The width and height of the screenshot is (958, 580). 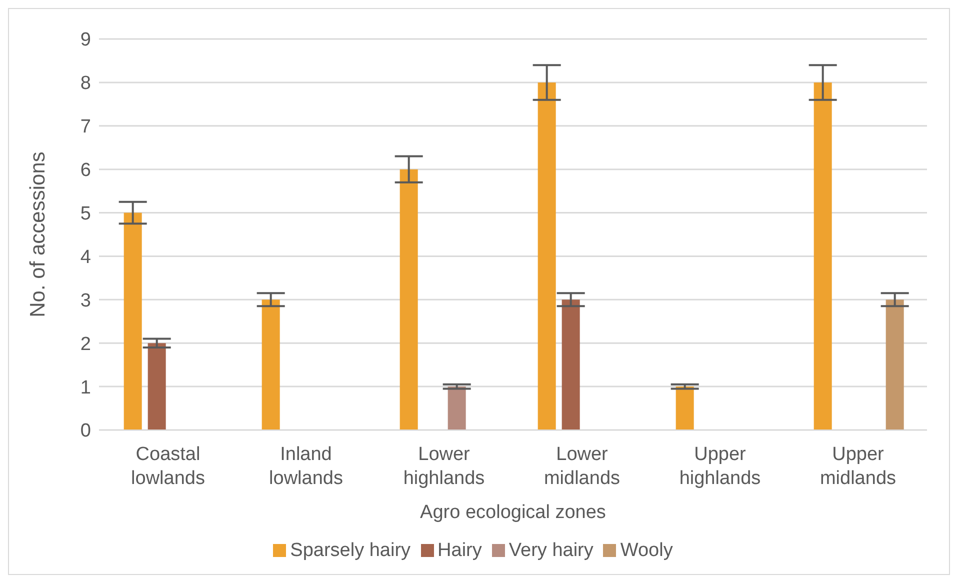 What do you see at coordinates (85, 127) in the screenshot?
I see `y-tick-label: 7` at bounding box center [85, 127].